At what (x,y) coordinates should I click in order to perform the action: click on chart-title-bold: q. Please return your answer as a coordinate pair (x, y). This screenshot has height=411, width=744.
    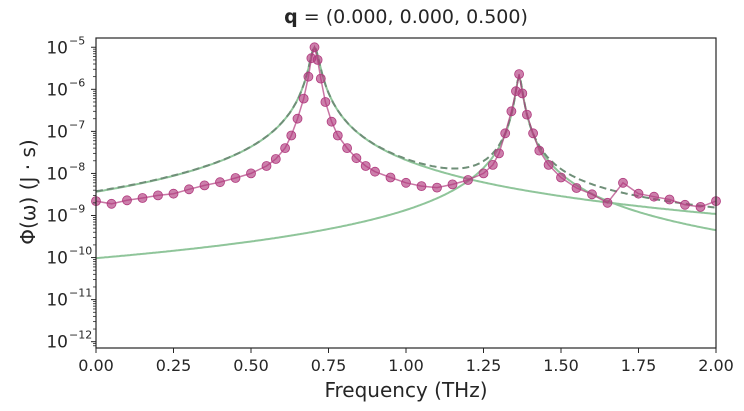
    Looking at the image, I should click on (291, 17).